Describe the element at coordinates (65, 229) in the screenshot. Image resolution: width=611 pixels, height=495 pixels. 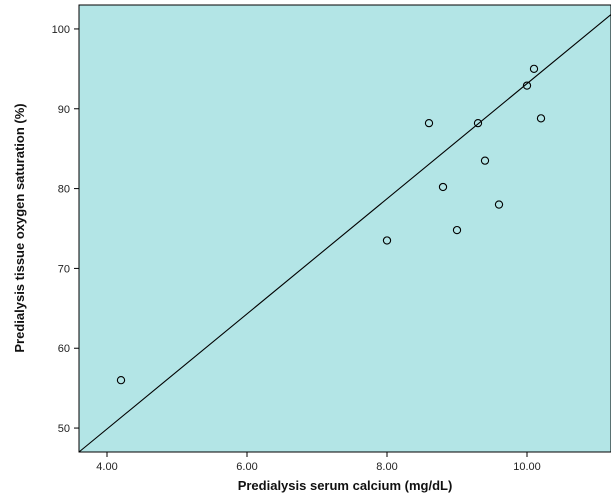
I see `y-axis: 50 60 70 80 90 100` at that location.